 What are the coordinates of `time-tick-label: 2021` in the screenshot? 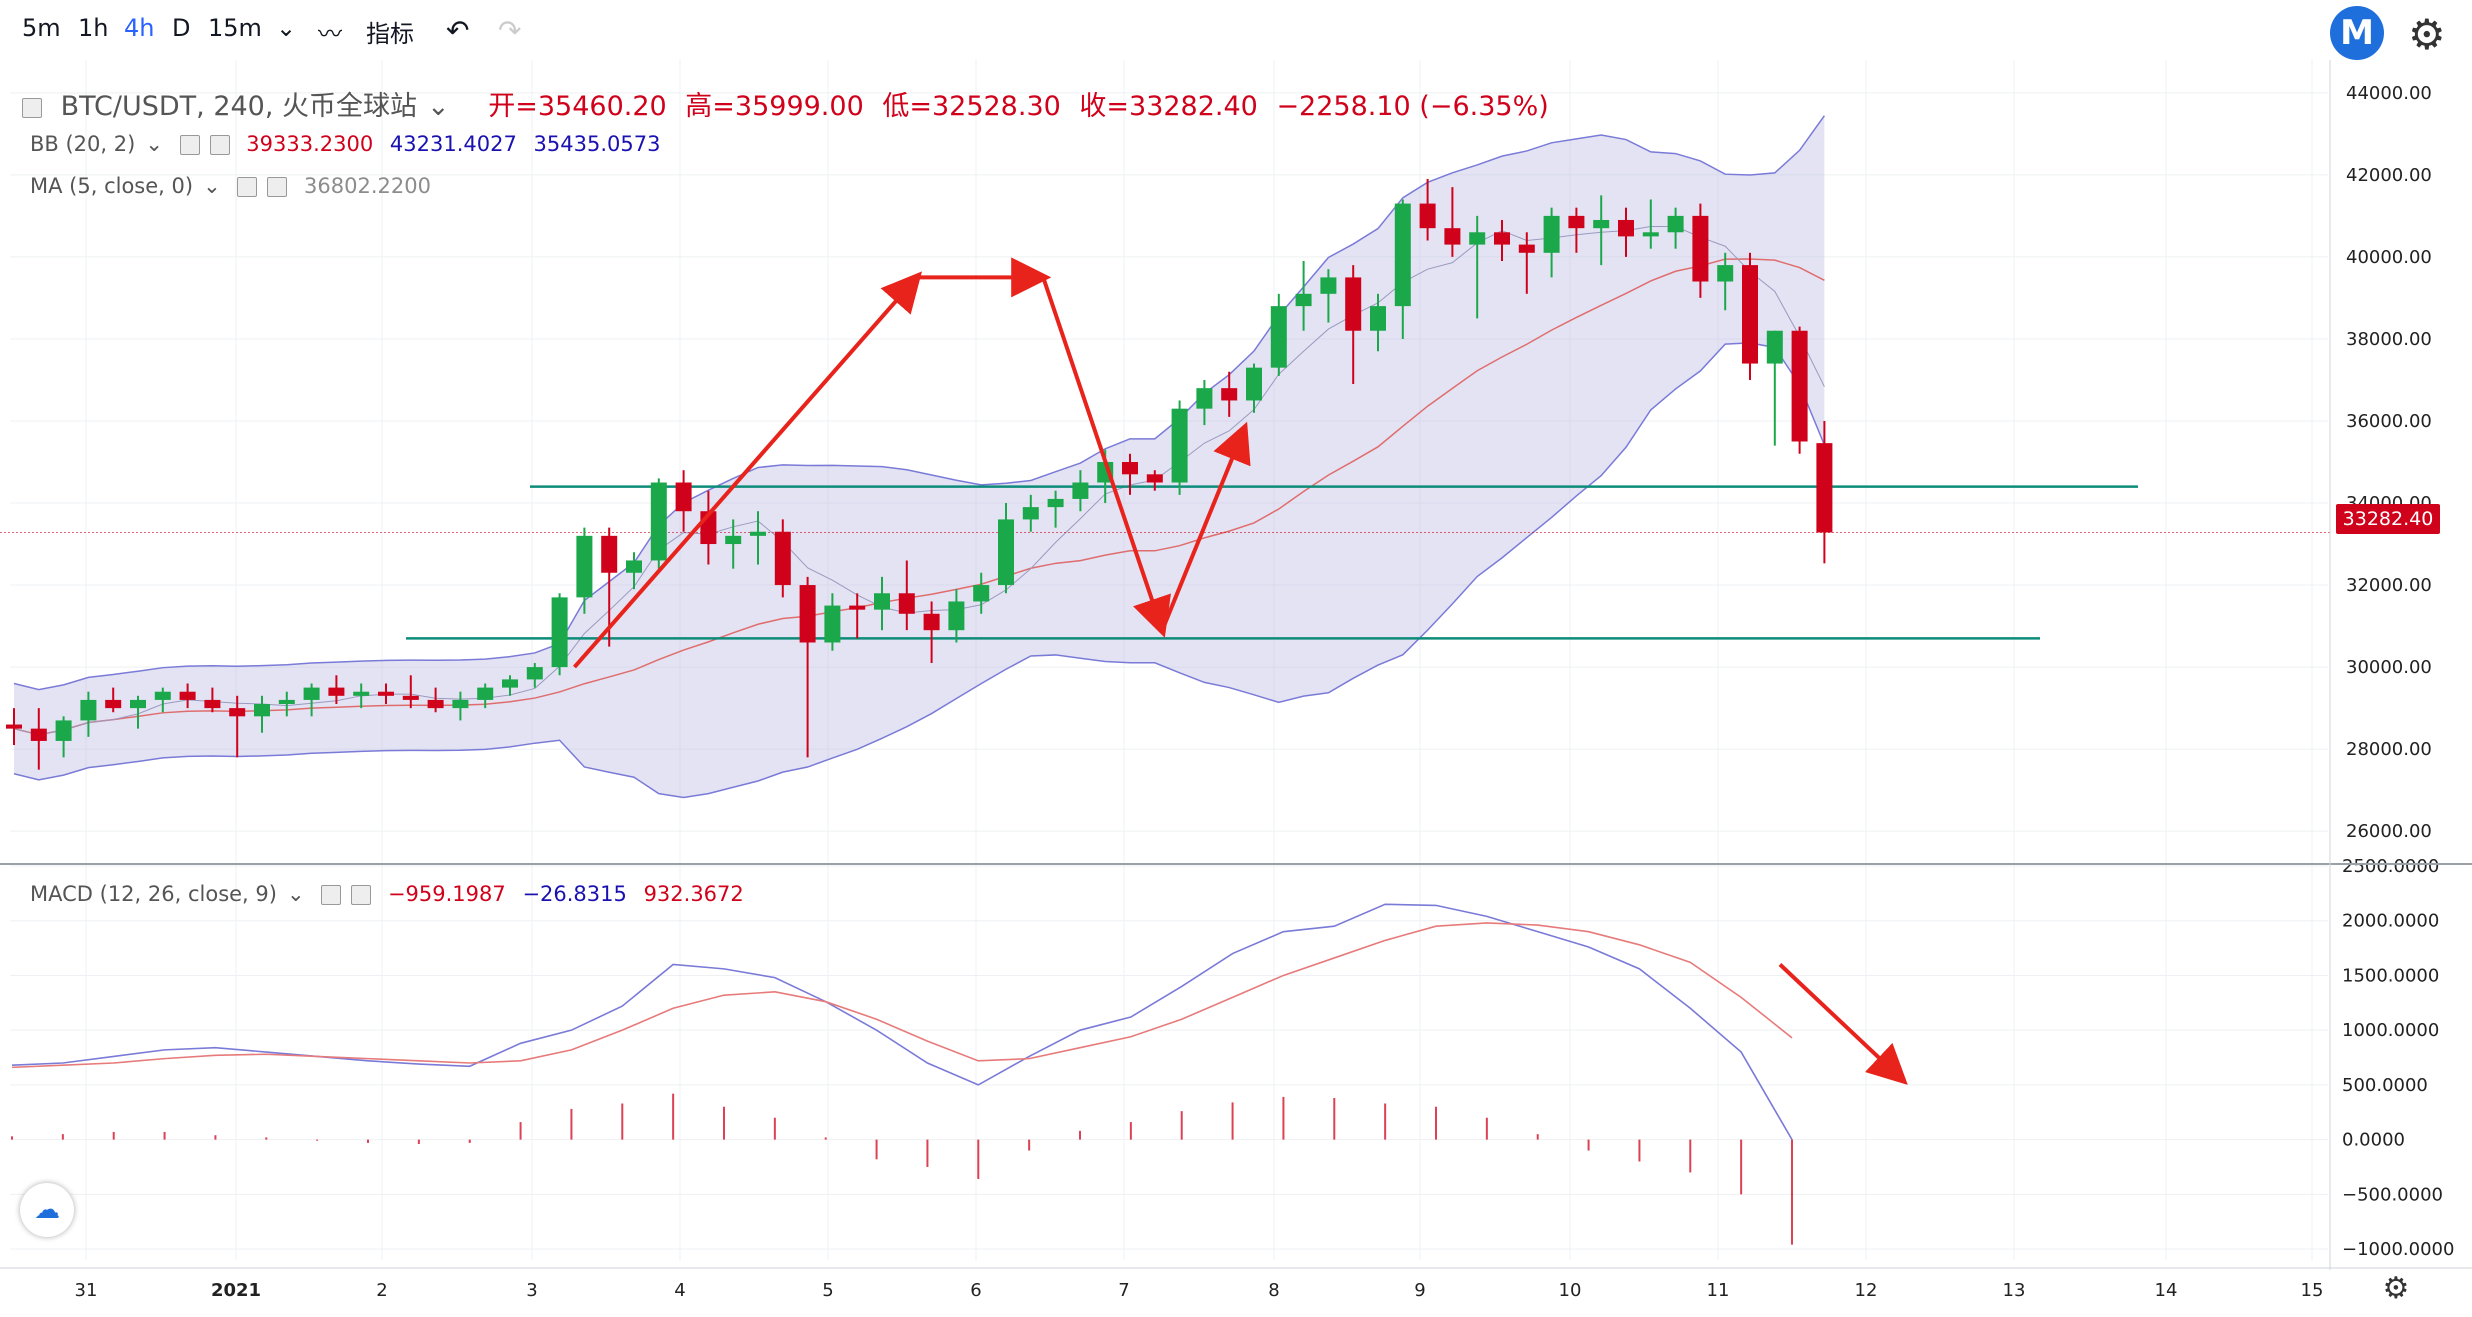 It's located at (236, 1290).